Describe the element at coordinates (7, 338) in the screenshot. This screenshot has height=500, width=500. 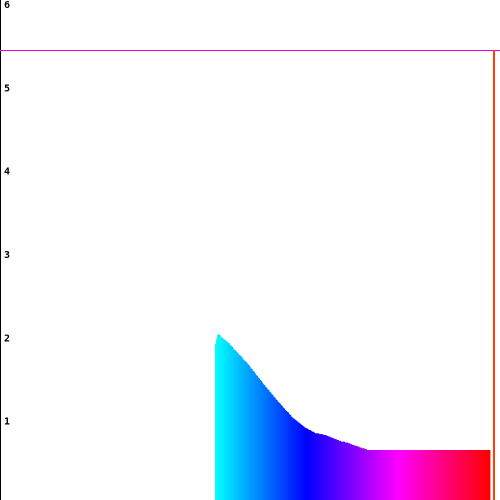
I see `y-tick-label: 2` at that location.